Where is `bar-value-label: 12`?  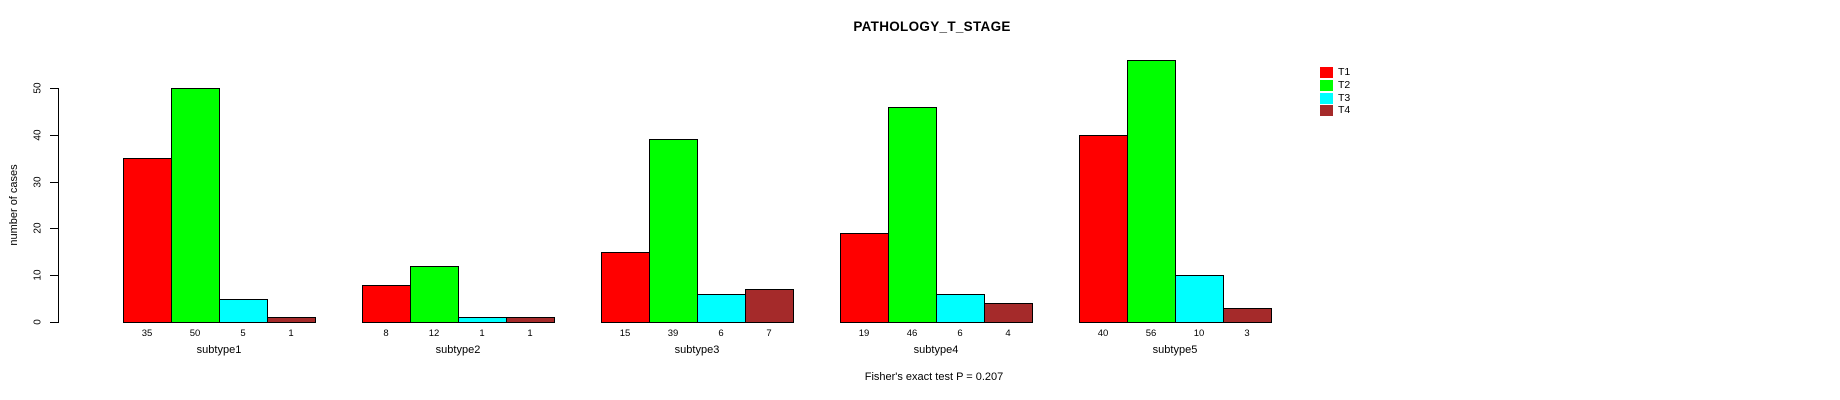 bar-value-label: 12 is located at coordinates (434, 333).